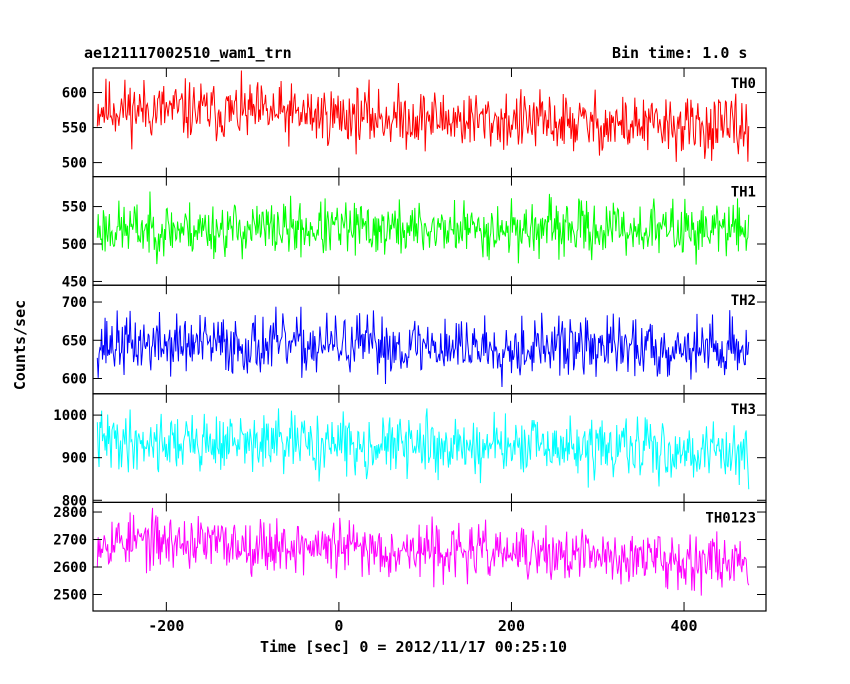  I want to click on panel-label-th3: TH3, so click(743, 410).